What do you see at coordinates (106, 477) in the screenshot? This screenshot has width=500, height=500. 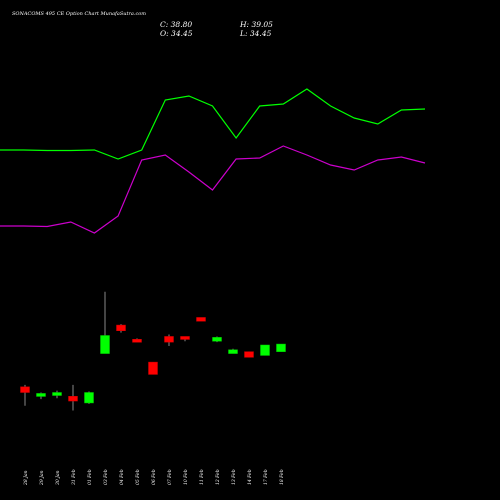 I see `x-tick-label: 03 Feb` at bounding box center [106, 477].